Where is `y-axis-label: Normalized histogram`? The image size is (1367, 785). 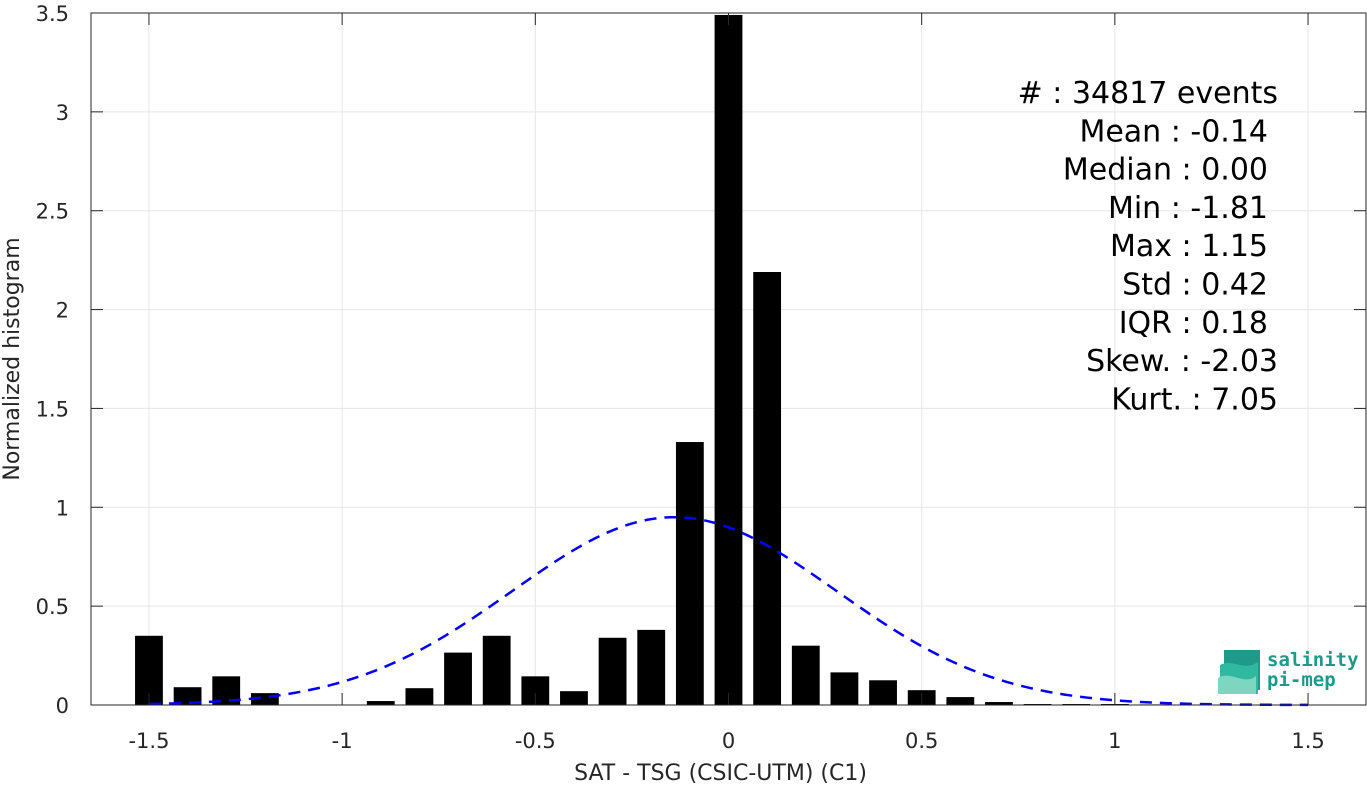
y-axis-label: Normalized histogram is located at coordinates (12, 358).